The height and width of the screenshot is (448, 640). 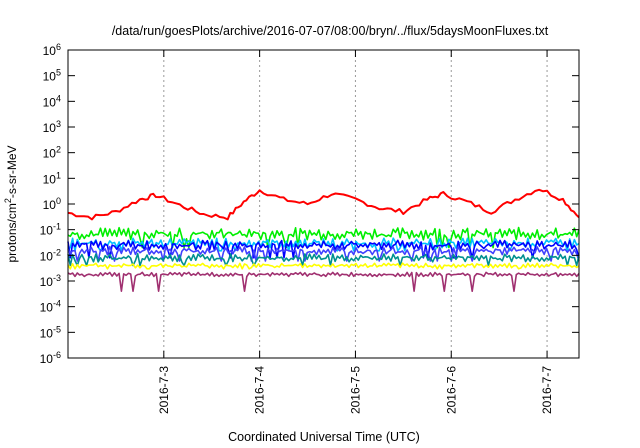 I want to click on y-tick-label: 10⁰, so click(x=52, y=204).